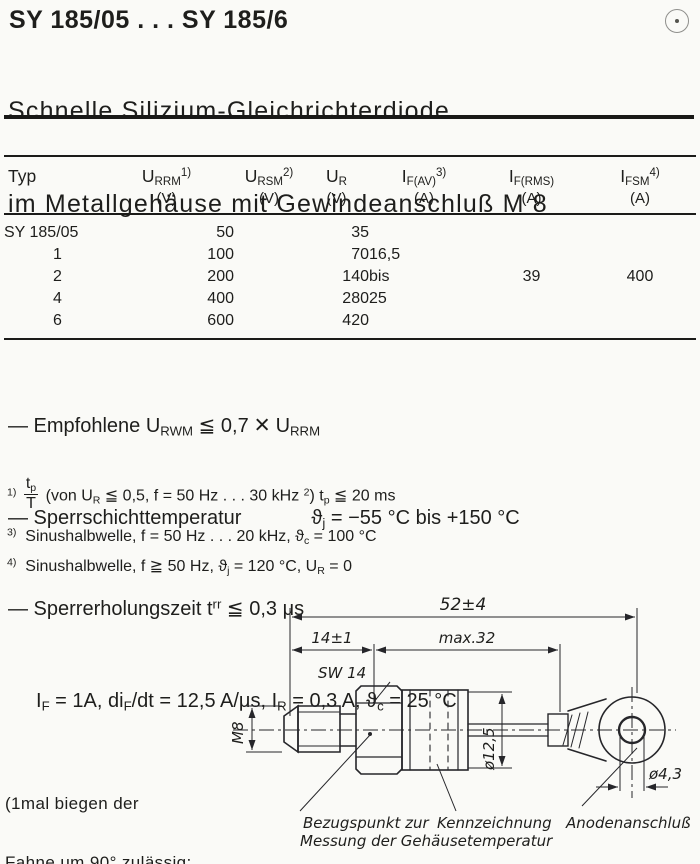 The height and width of the screenshot is (864, 700). Describe the element at coordinates (166, 185) in the screenshot. I see `column-header-urrm: URRM1) (V)` at that location.